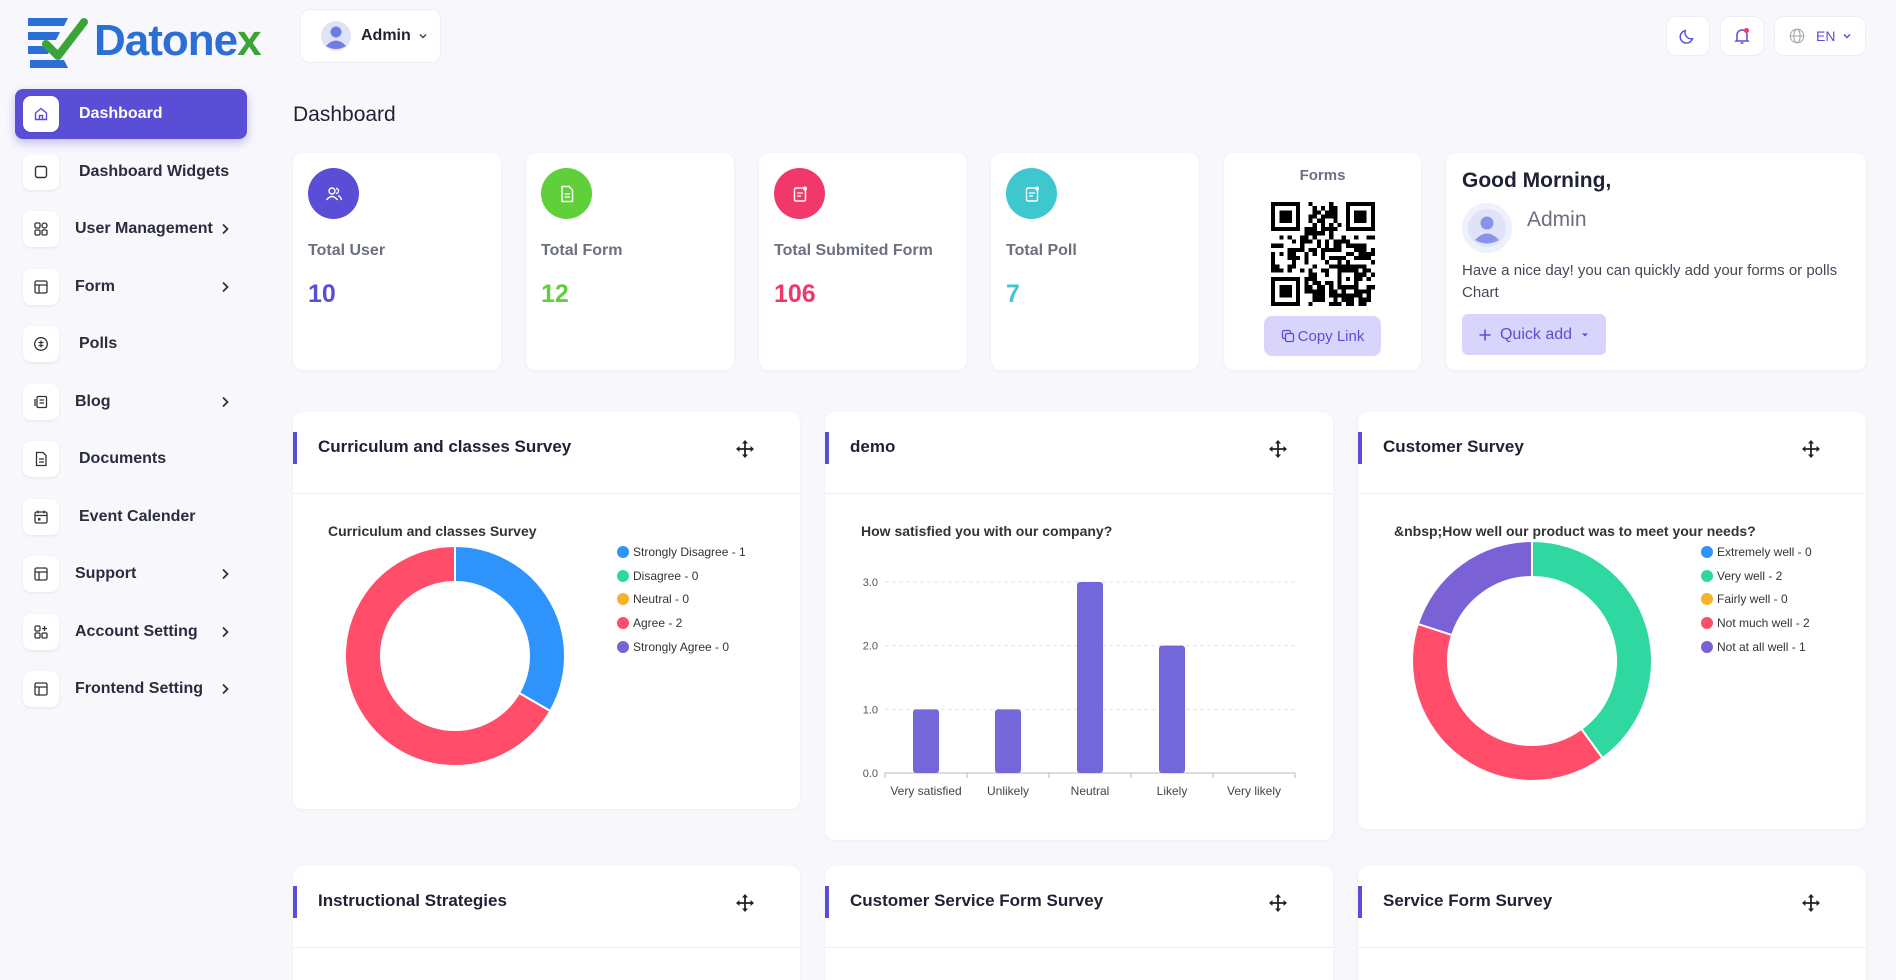  What do you see at coordinates (1090, 791) in the screenshot?
I see `x-tick-label: Neutral` at bounding box center [1090, 791].